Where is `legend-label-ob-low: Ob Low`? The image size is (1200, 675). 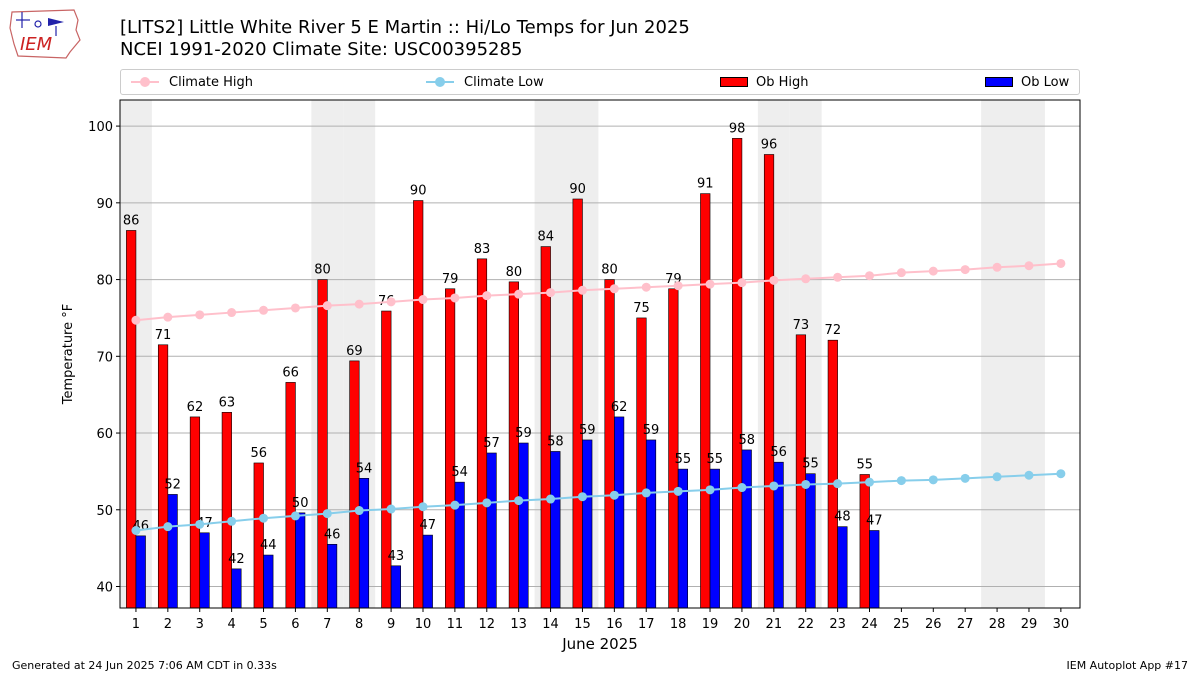 legend-label-ob-low: Ob Low is located at coordinates (1045, 82).